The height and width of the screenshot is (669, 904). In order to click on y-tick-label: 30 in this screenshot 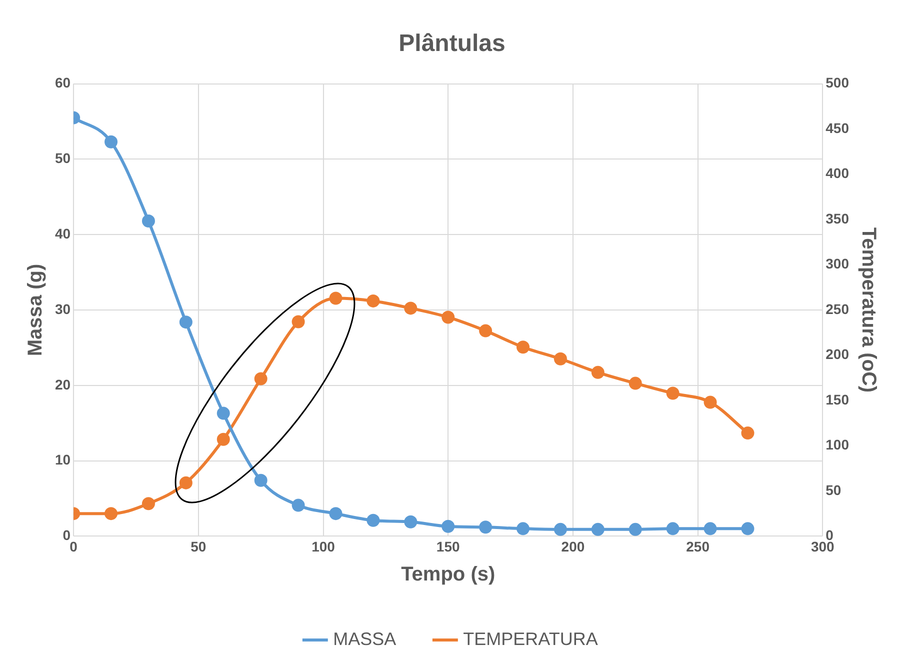, I will do `click(62, 308)`.